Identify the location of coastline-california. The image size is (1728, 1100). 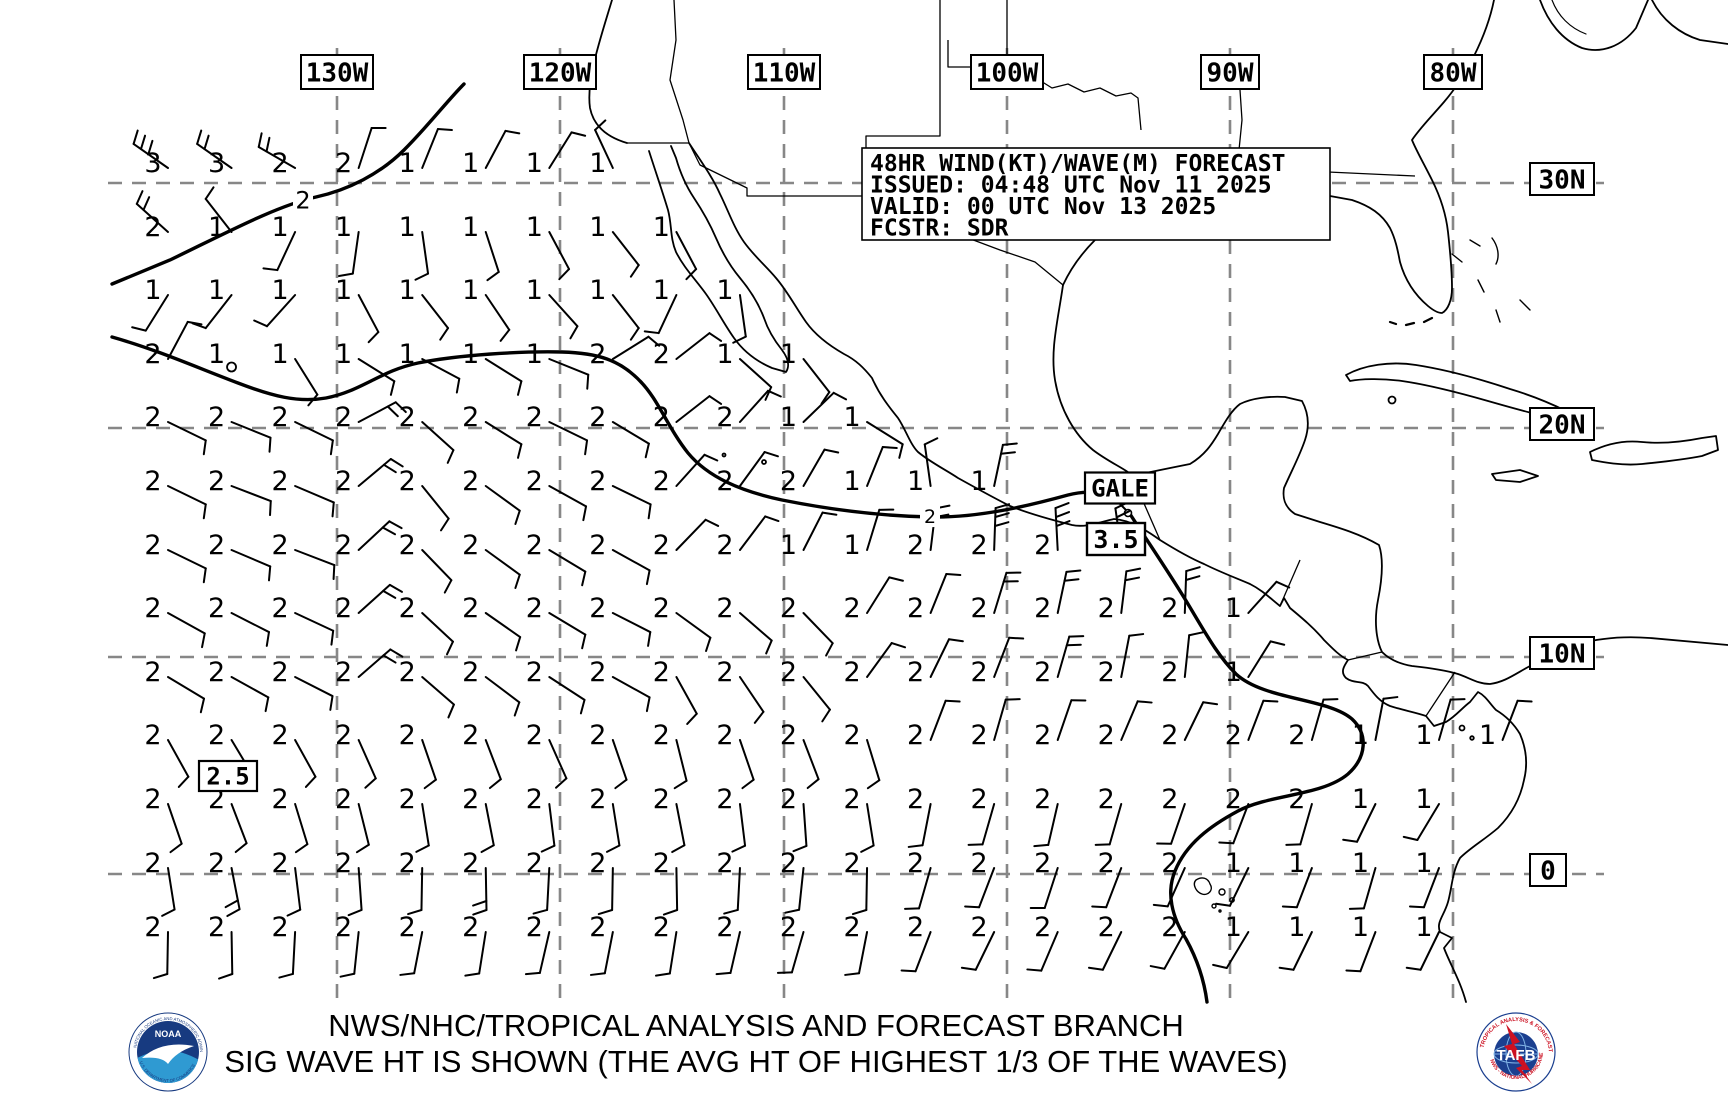
(608, 72).